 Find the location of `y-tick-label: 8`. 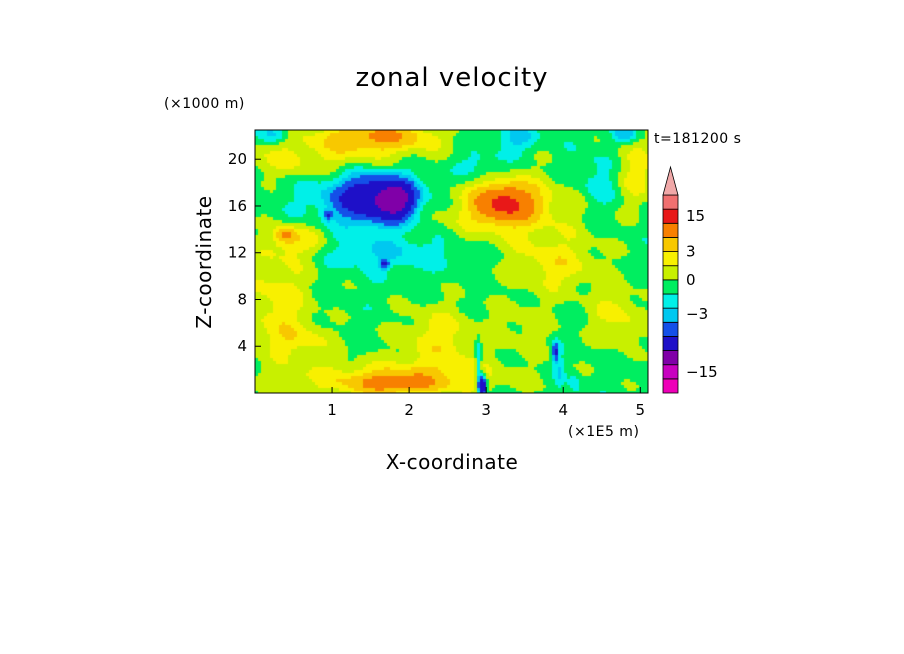

y-tick-label: 8 is located at coordinates (242, 299).